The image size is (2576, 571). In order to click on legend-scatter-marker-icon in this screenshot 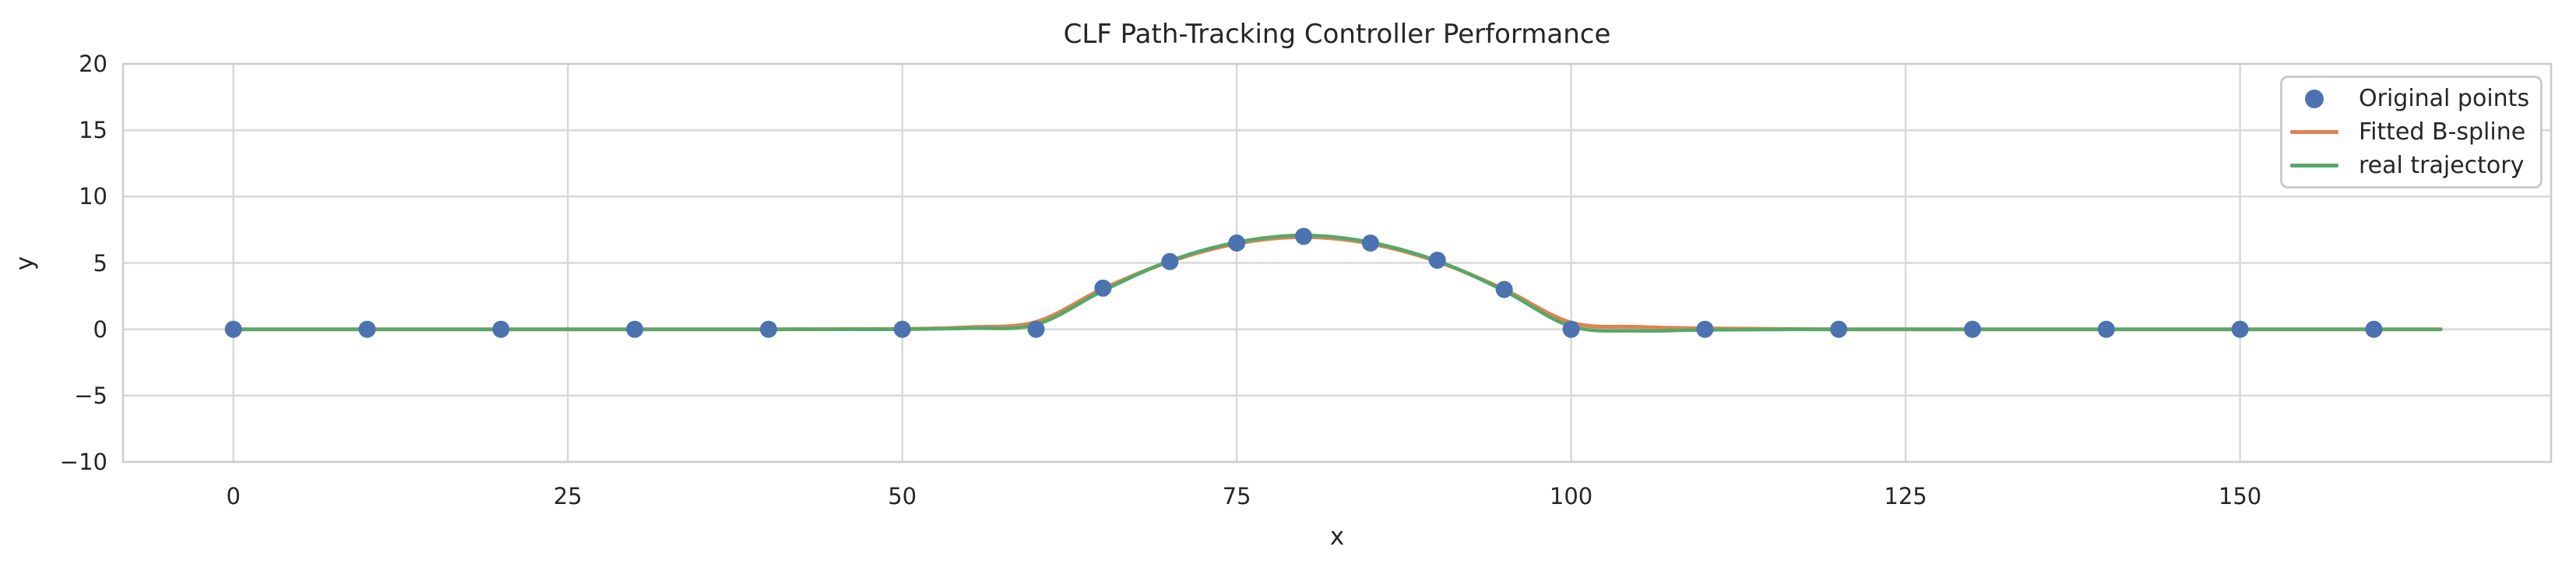, I will do `click(2314, 98)`.